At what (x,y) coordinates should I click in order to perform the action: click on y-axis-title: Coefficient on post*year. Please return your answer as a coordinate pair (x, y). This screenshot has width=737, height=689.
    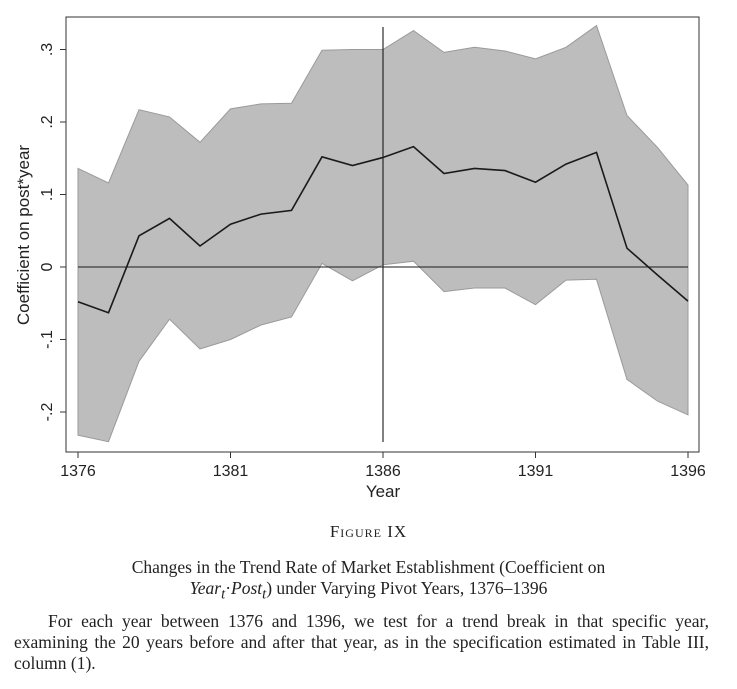
    Looking at the image, I should click on (23, 235).